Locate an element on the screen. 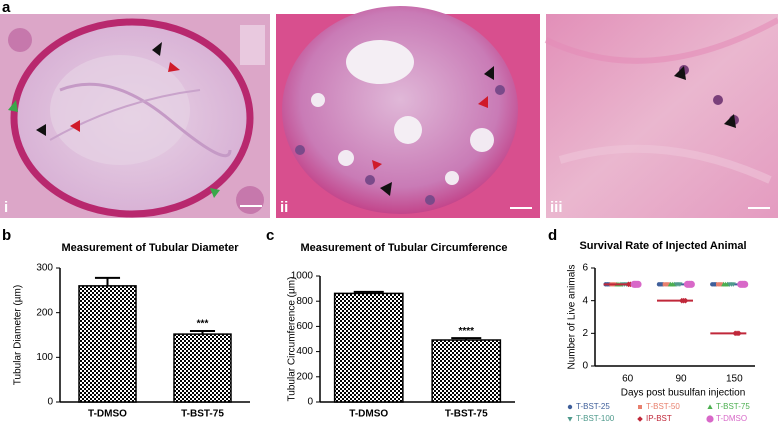 This screenshot has height=424, width=778. x-tick-label: 60 is located at coordinates (628, 379).